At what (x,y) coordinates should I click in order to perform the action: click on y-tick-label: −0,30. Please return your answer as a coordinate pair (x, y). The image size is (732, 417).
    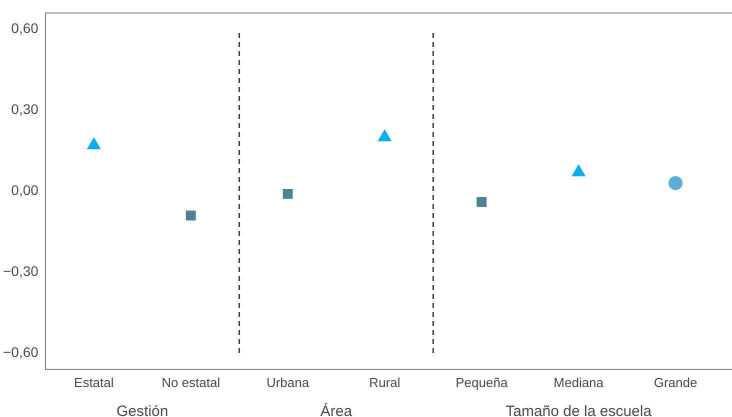
    Looking at the image, I should click on (20, 271).